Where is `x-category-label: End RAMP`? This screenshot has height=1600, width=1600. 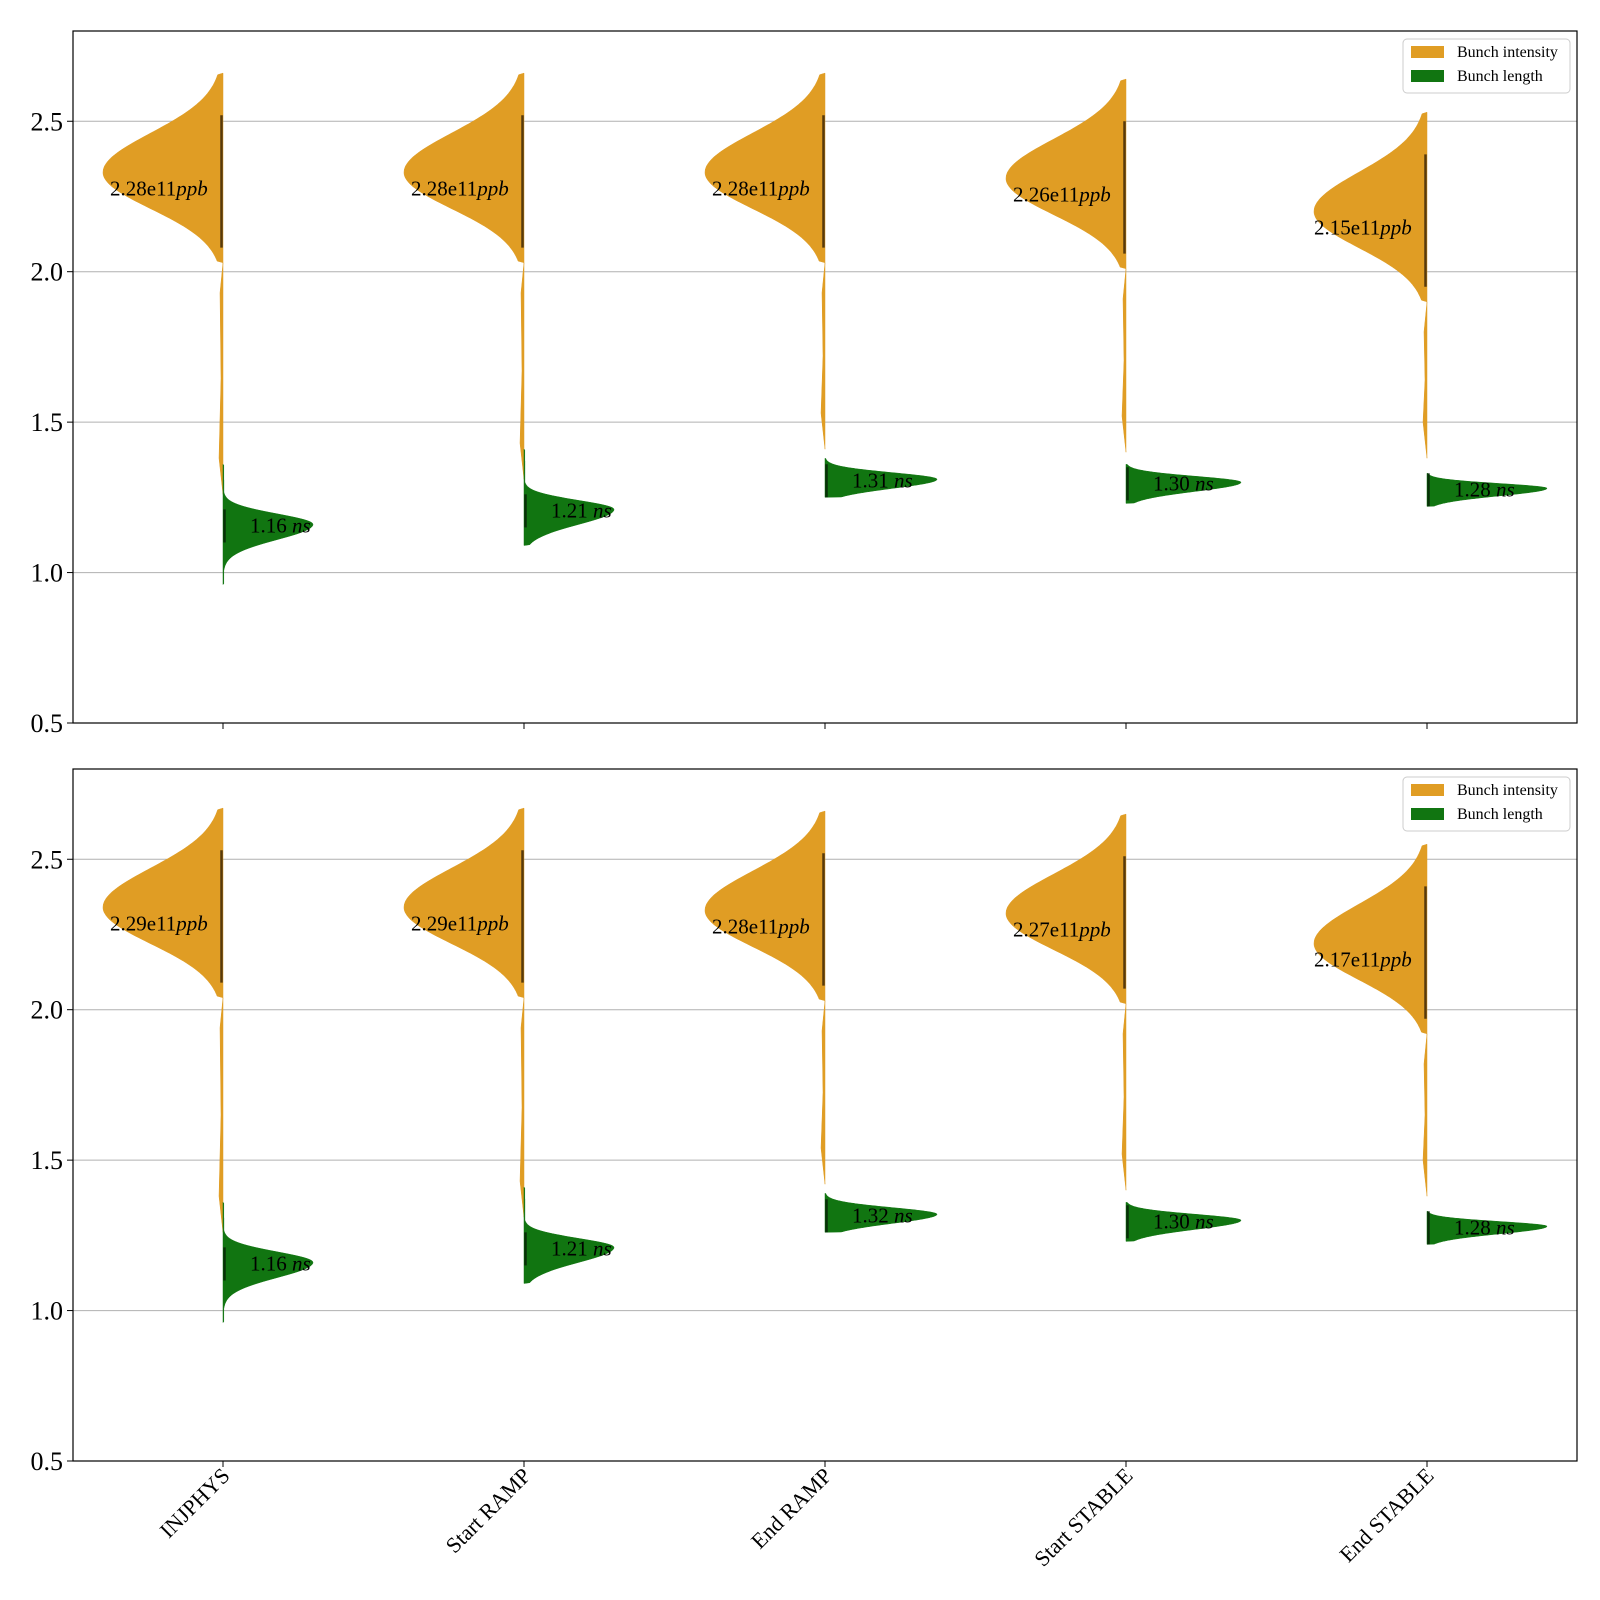 x-category-label: End RAMP is located at coordinates (791, 1508).